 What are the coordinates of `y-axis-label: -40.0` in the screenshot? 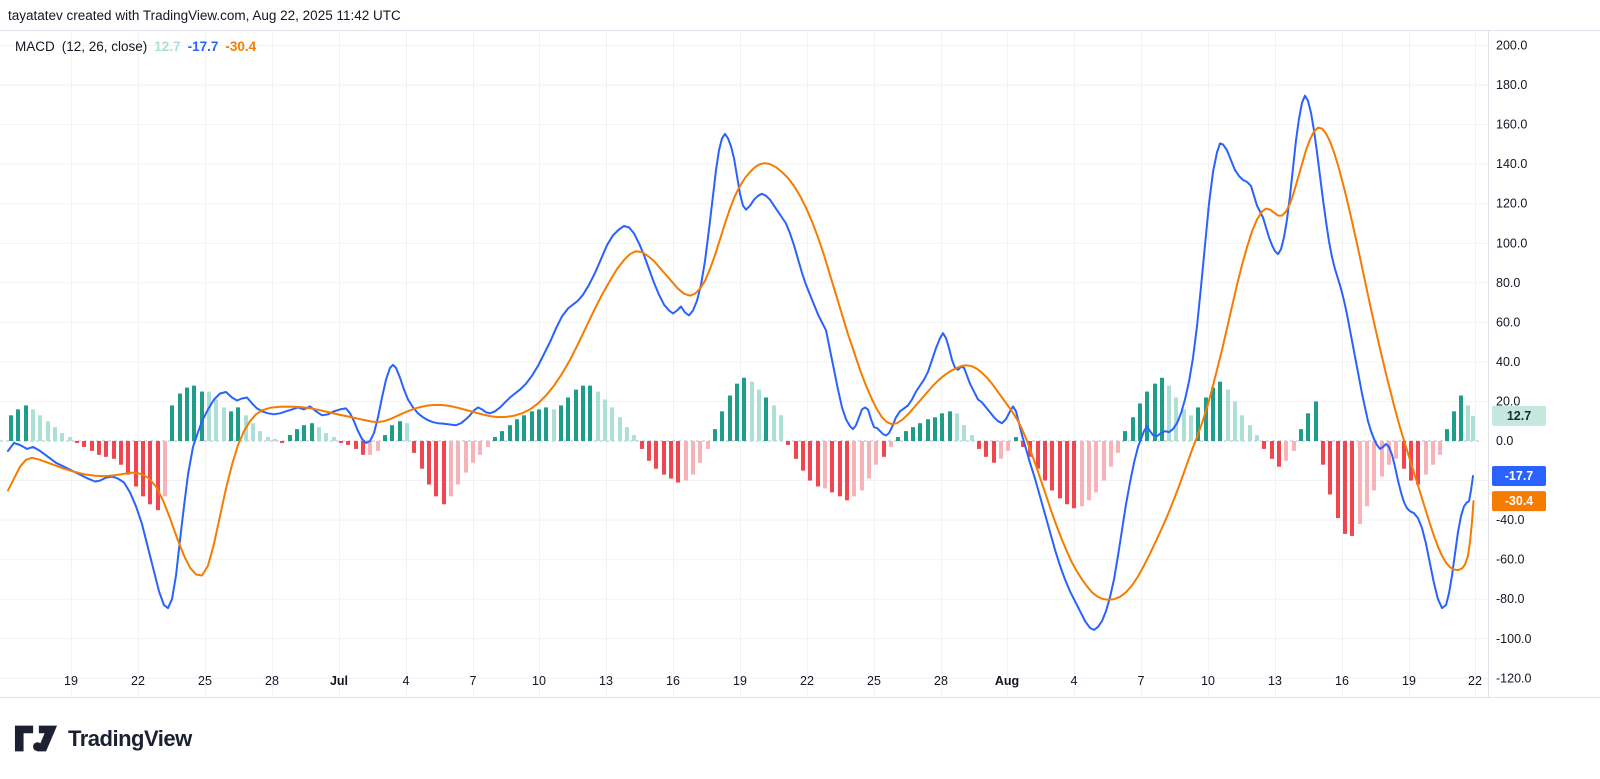 It's located at (1510, 520).